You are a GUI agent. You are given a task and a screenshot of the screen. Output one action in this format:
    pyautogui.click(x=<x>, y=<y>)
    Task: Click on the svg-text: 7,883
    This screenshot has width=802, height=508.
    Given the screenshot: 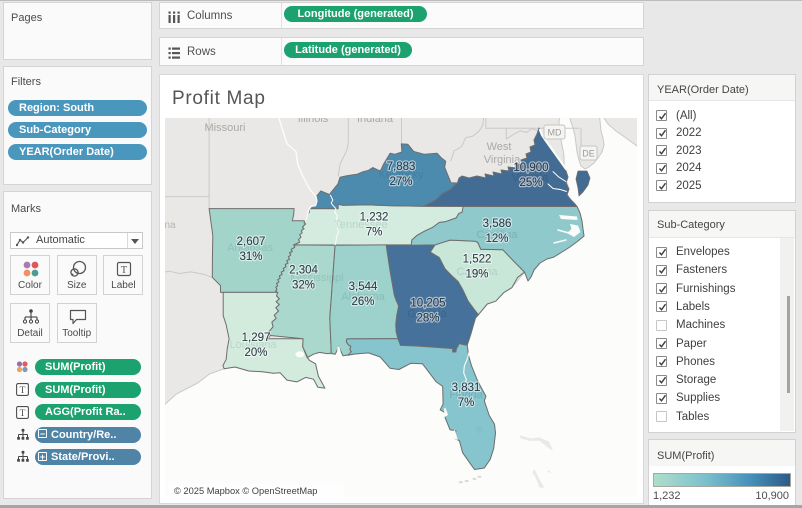 What is the action you would take?
    pyautogui.click(x=401, y=167)
    